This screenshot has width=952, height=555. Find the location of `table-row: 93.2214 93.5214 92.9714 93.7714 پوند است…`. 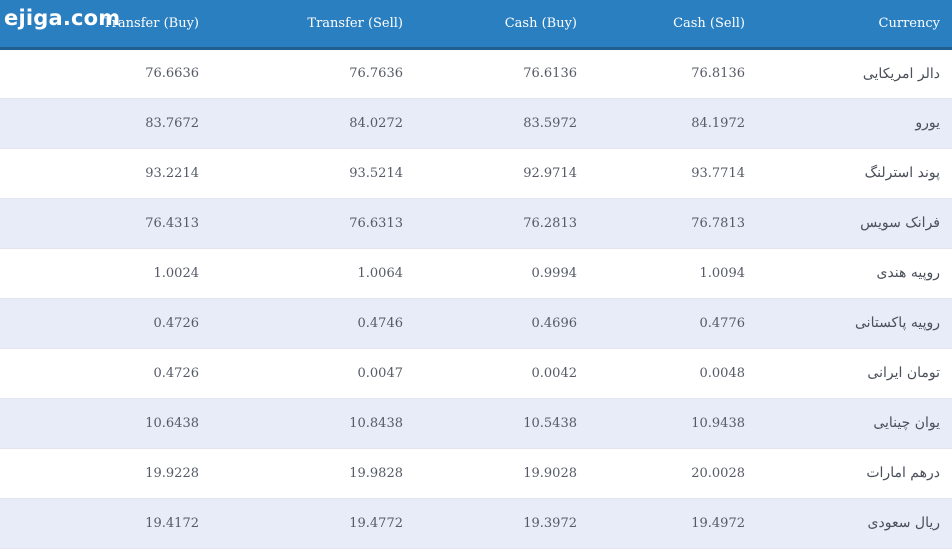

table-row: 93.2214 93.5214 92.9714 93.7714 پوند است… is located at coordinates (476, 173).